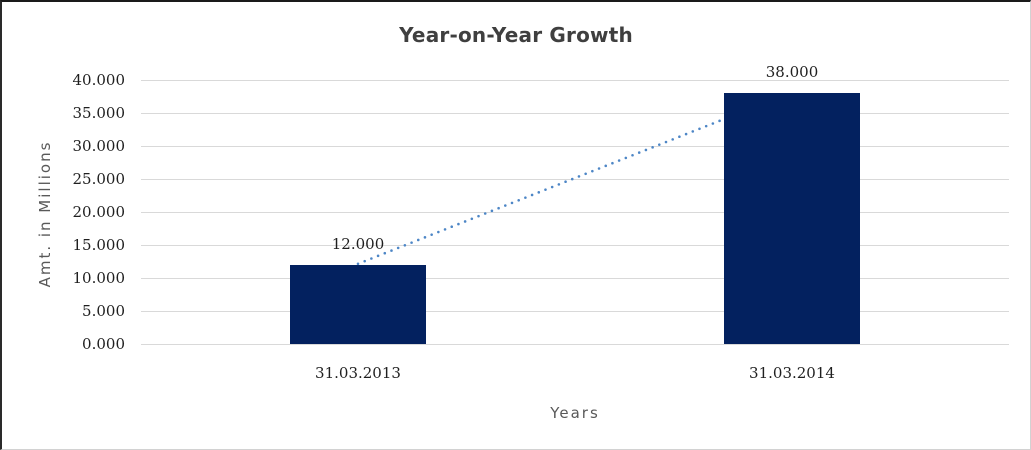 The image size is (1031, 450). I want to click on y-tick-label: 30.000, so click(99, 146).